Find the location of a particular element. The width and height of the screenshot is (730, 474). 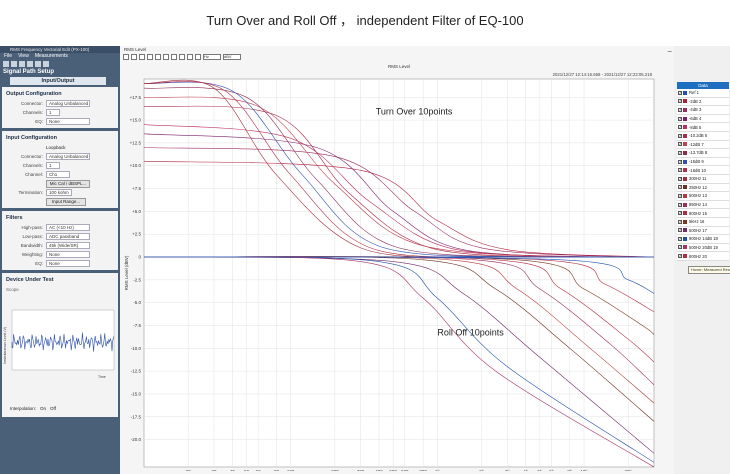

legend-item: ✓ 500Hz 17 is located at coordinates (703, 231).